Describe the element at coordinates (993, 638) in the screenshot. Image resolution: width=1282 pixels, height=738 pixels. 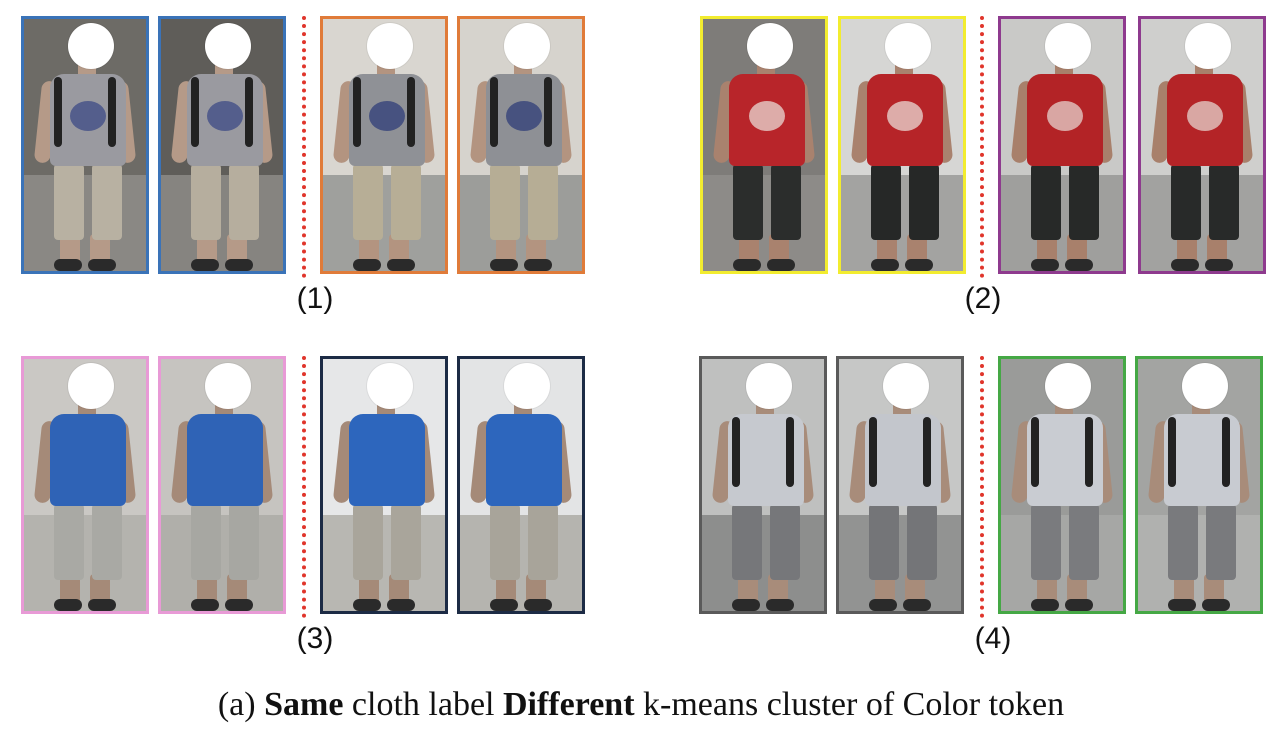
I see `group-label: (4)` at that location.